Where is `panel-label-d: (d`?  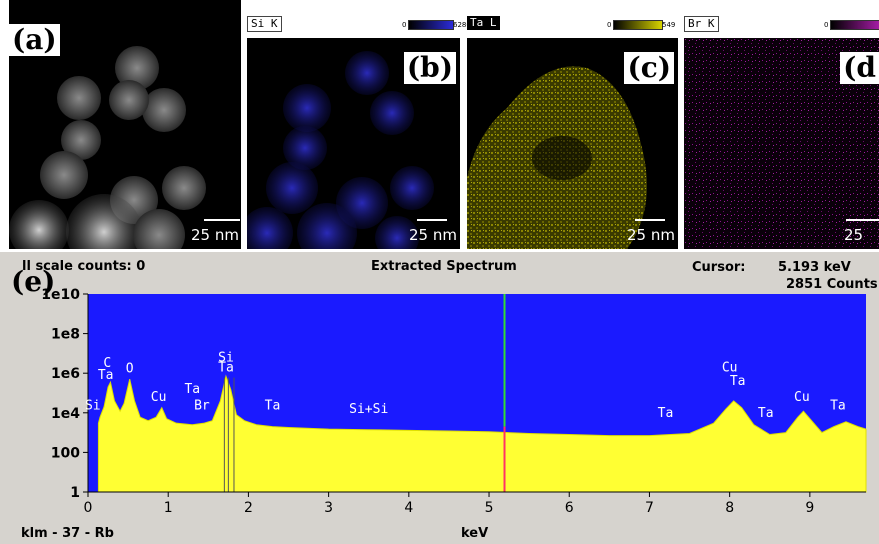 panel-label-d: (d is located at coordinates (859, 68).